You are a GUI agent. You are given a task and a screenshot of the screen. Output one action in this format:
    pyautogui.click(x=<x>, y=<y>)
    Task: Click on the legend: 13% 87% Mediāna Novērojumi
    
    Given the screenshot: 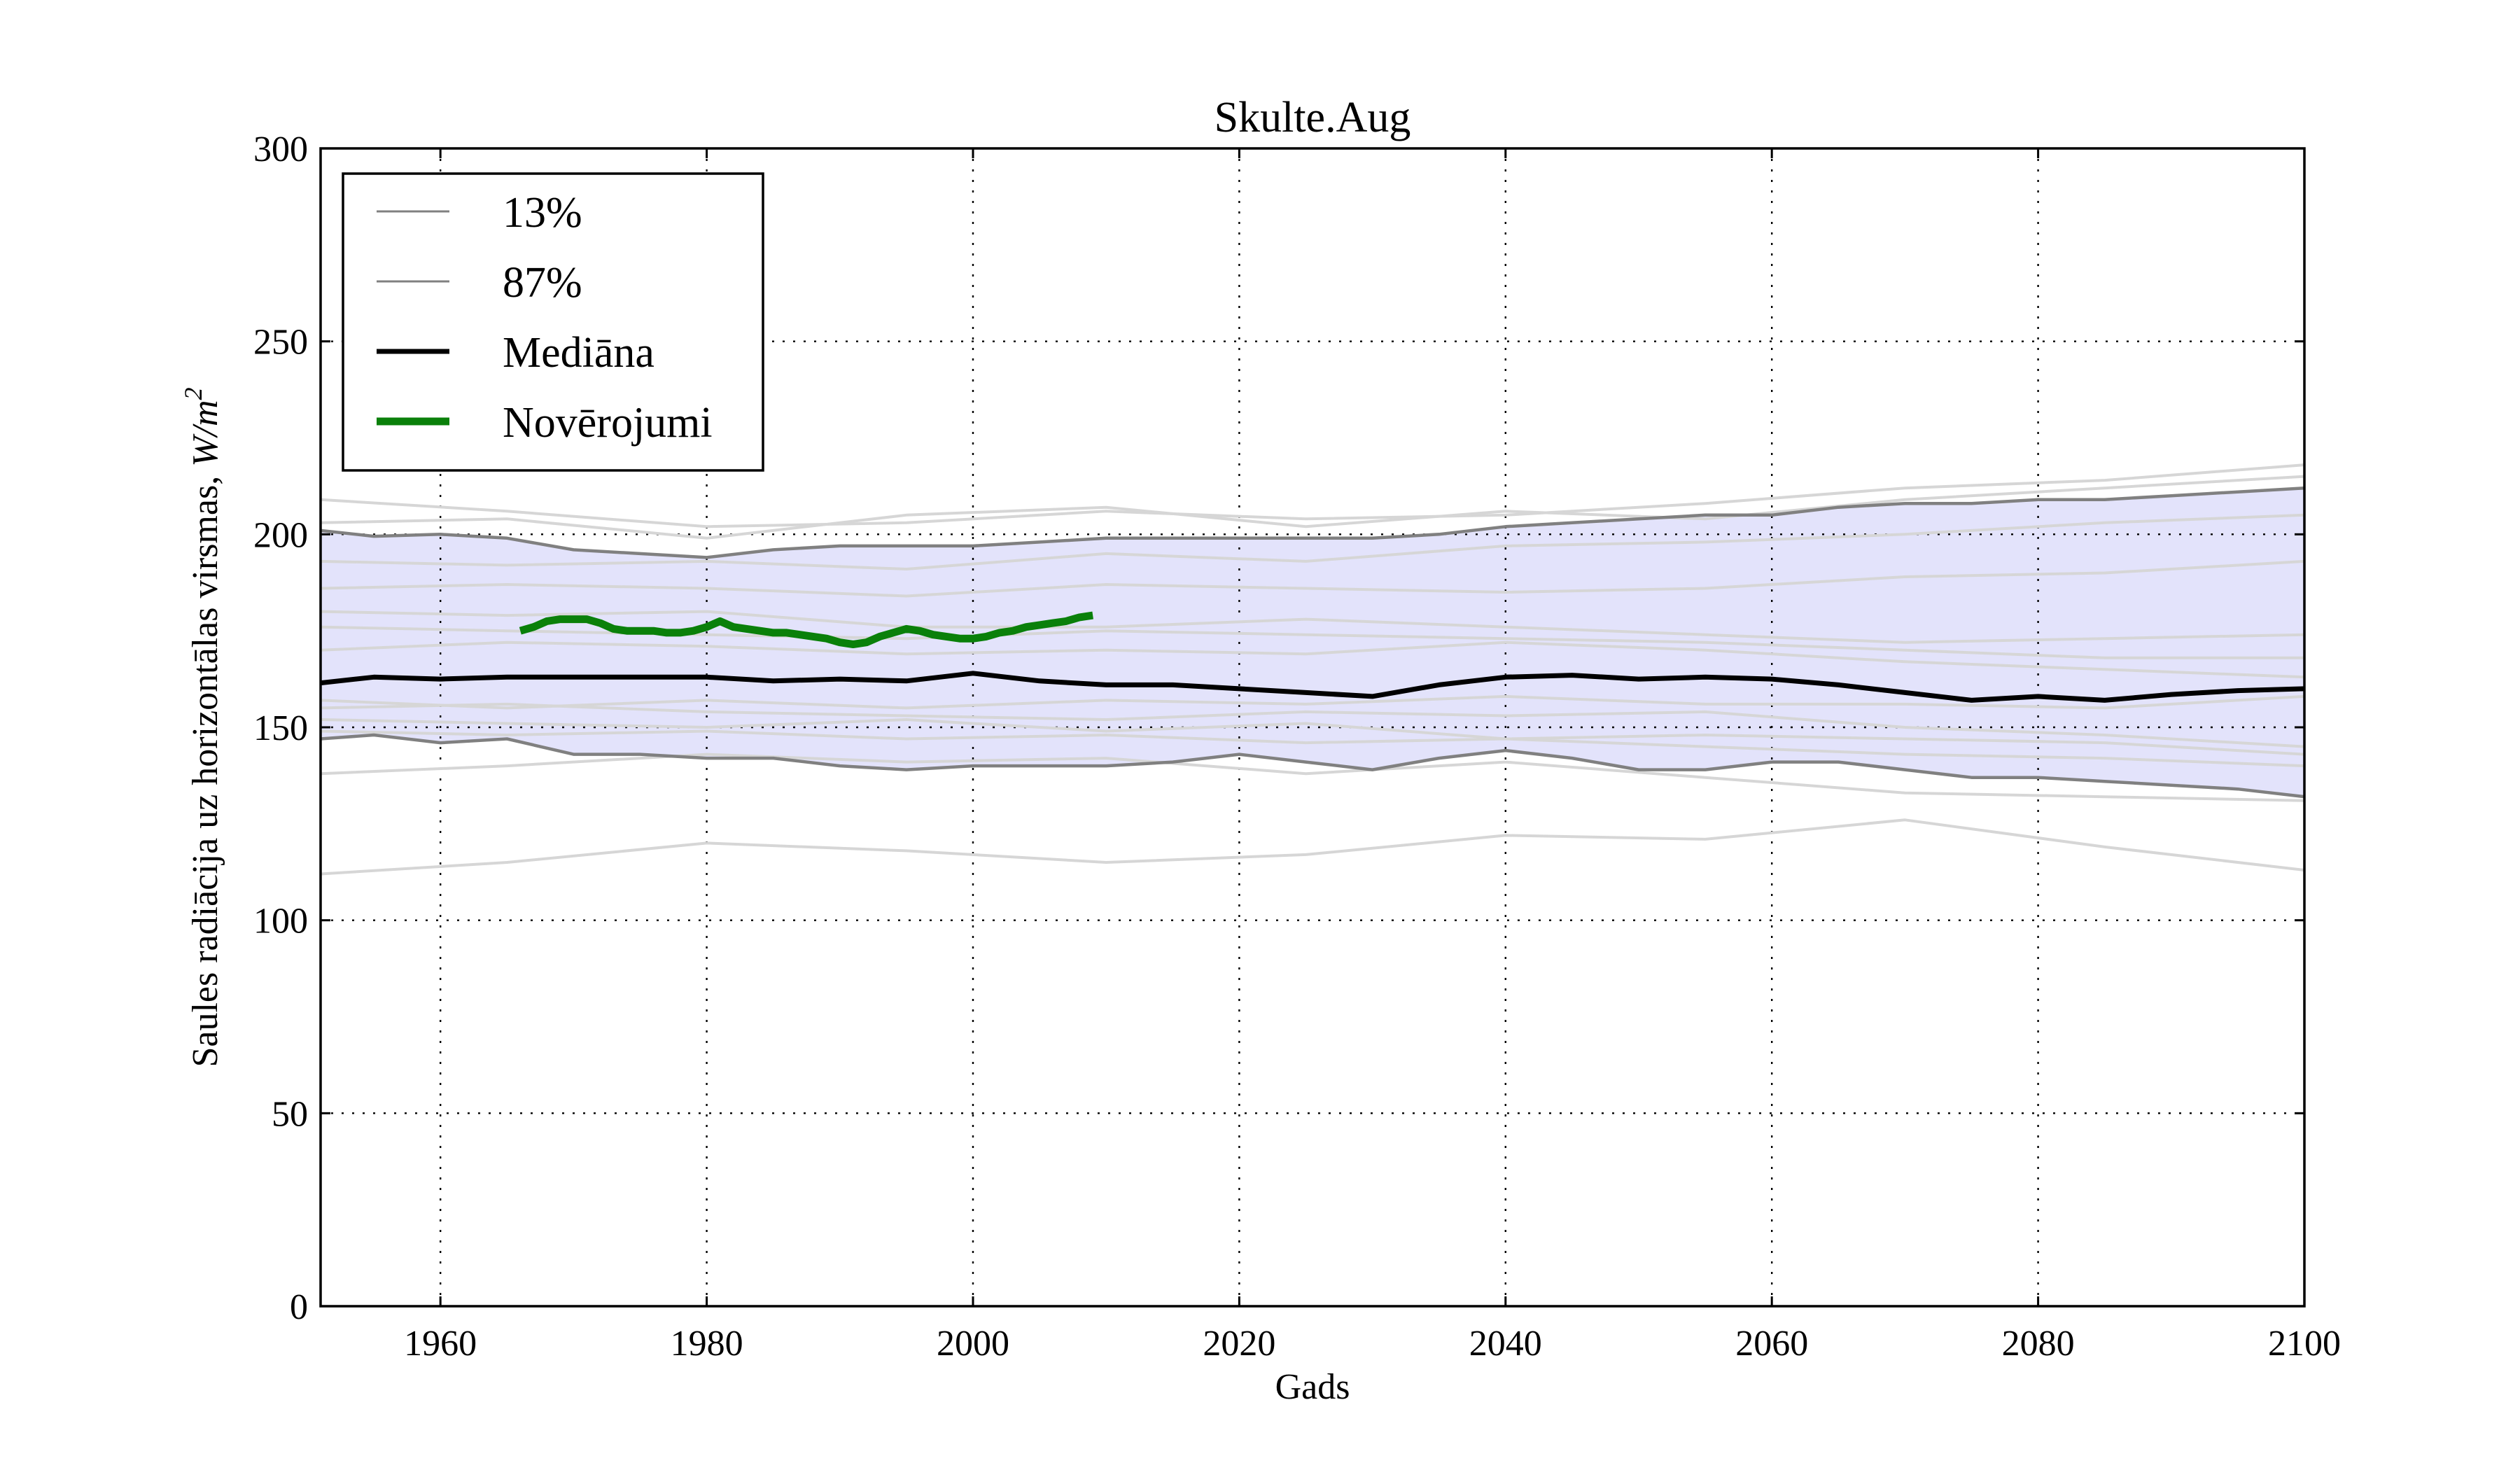 What is the action you would take?
    pyautogui.click(x=553, y=322)
    